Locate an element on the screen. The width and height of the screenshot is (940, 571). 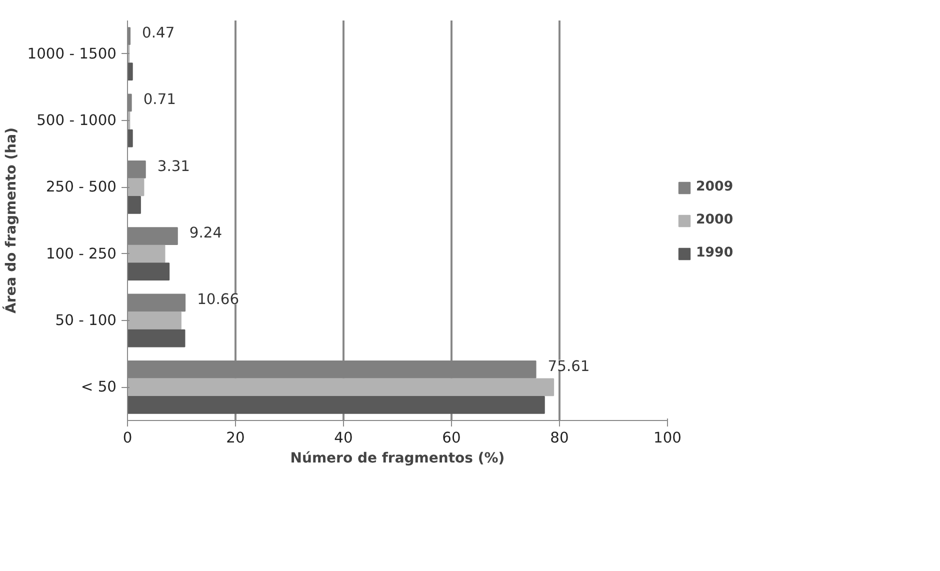
y-tick-label: 50 - 100 is located at coordinates (86, 320).